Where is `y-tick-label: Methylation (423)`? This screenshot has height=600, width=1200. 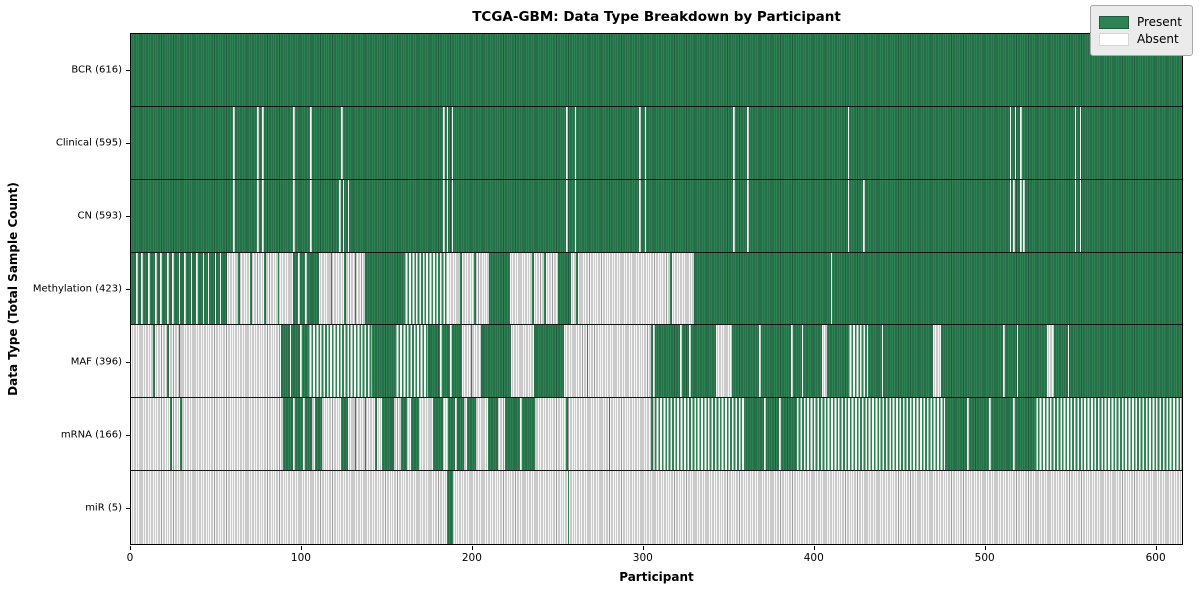 y-tick-label: Methylation (423) is located at coordinates (77, 289).